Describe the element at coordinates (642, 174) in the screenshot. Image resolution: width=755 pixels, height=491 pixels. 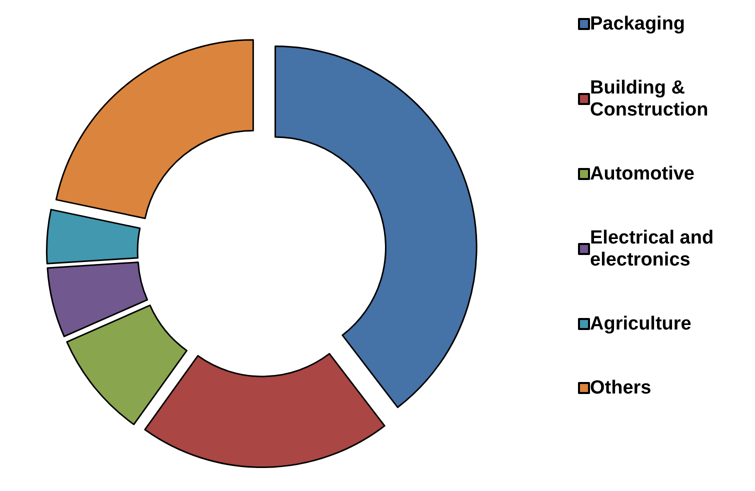
I see `legend-label: Automotive` at that location.